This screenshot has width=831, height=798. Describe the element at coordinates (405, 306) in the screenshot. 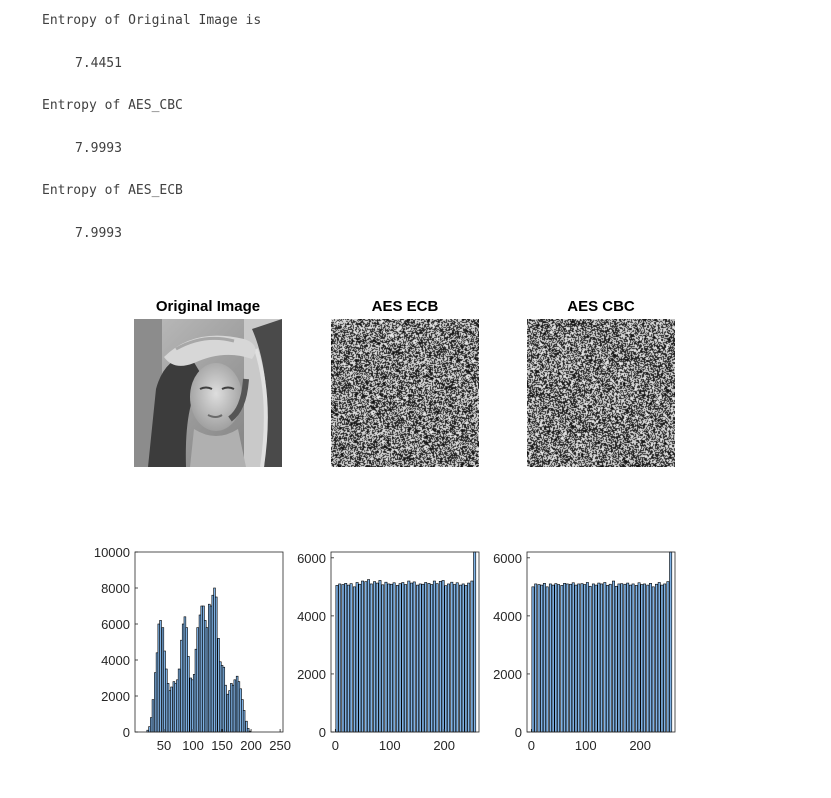

I see `title-aes-ecb: AES ECB` at that location.